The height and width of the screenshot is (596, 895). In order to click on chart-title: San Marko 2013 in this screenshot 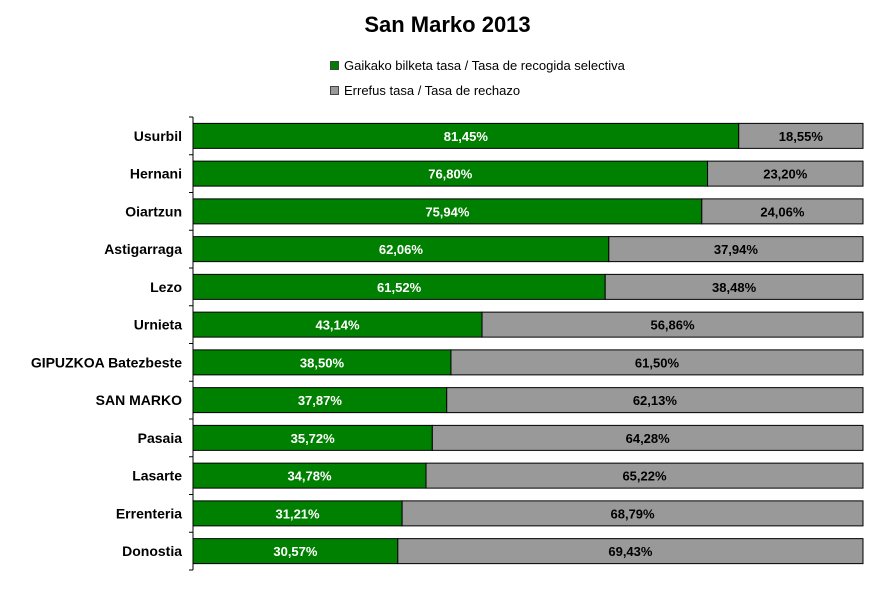, I will do `click(447, 24)`.